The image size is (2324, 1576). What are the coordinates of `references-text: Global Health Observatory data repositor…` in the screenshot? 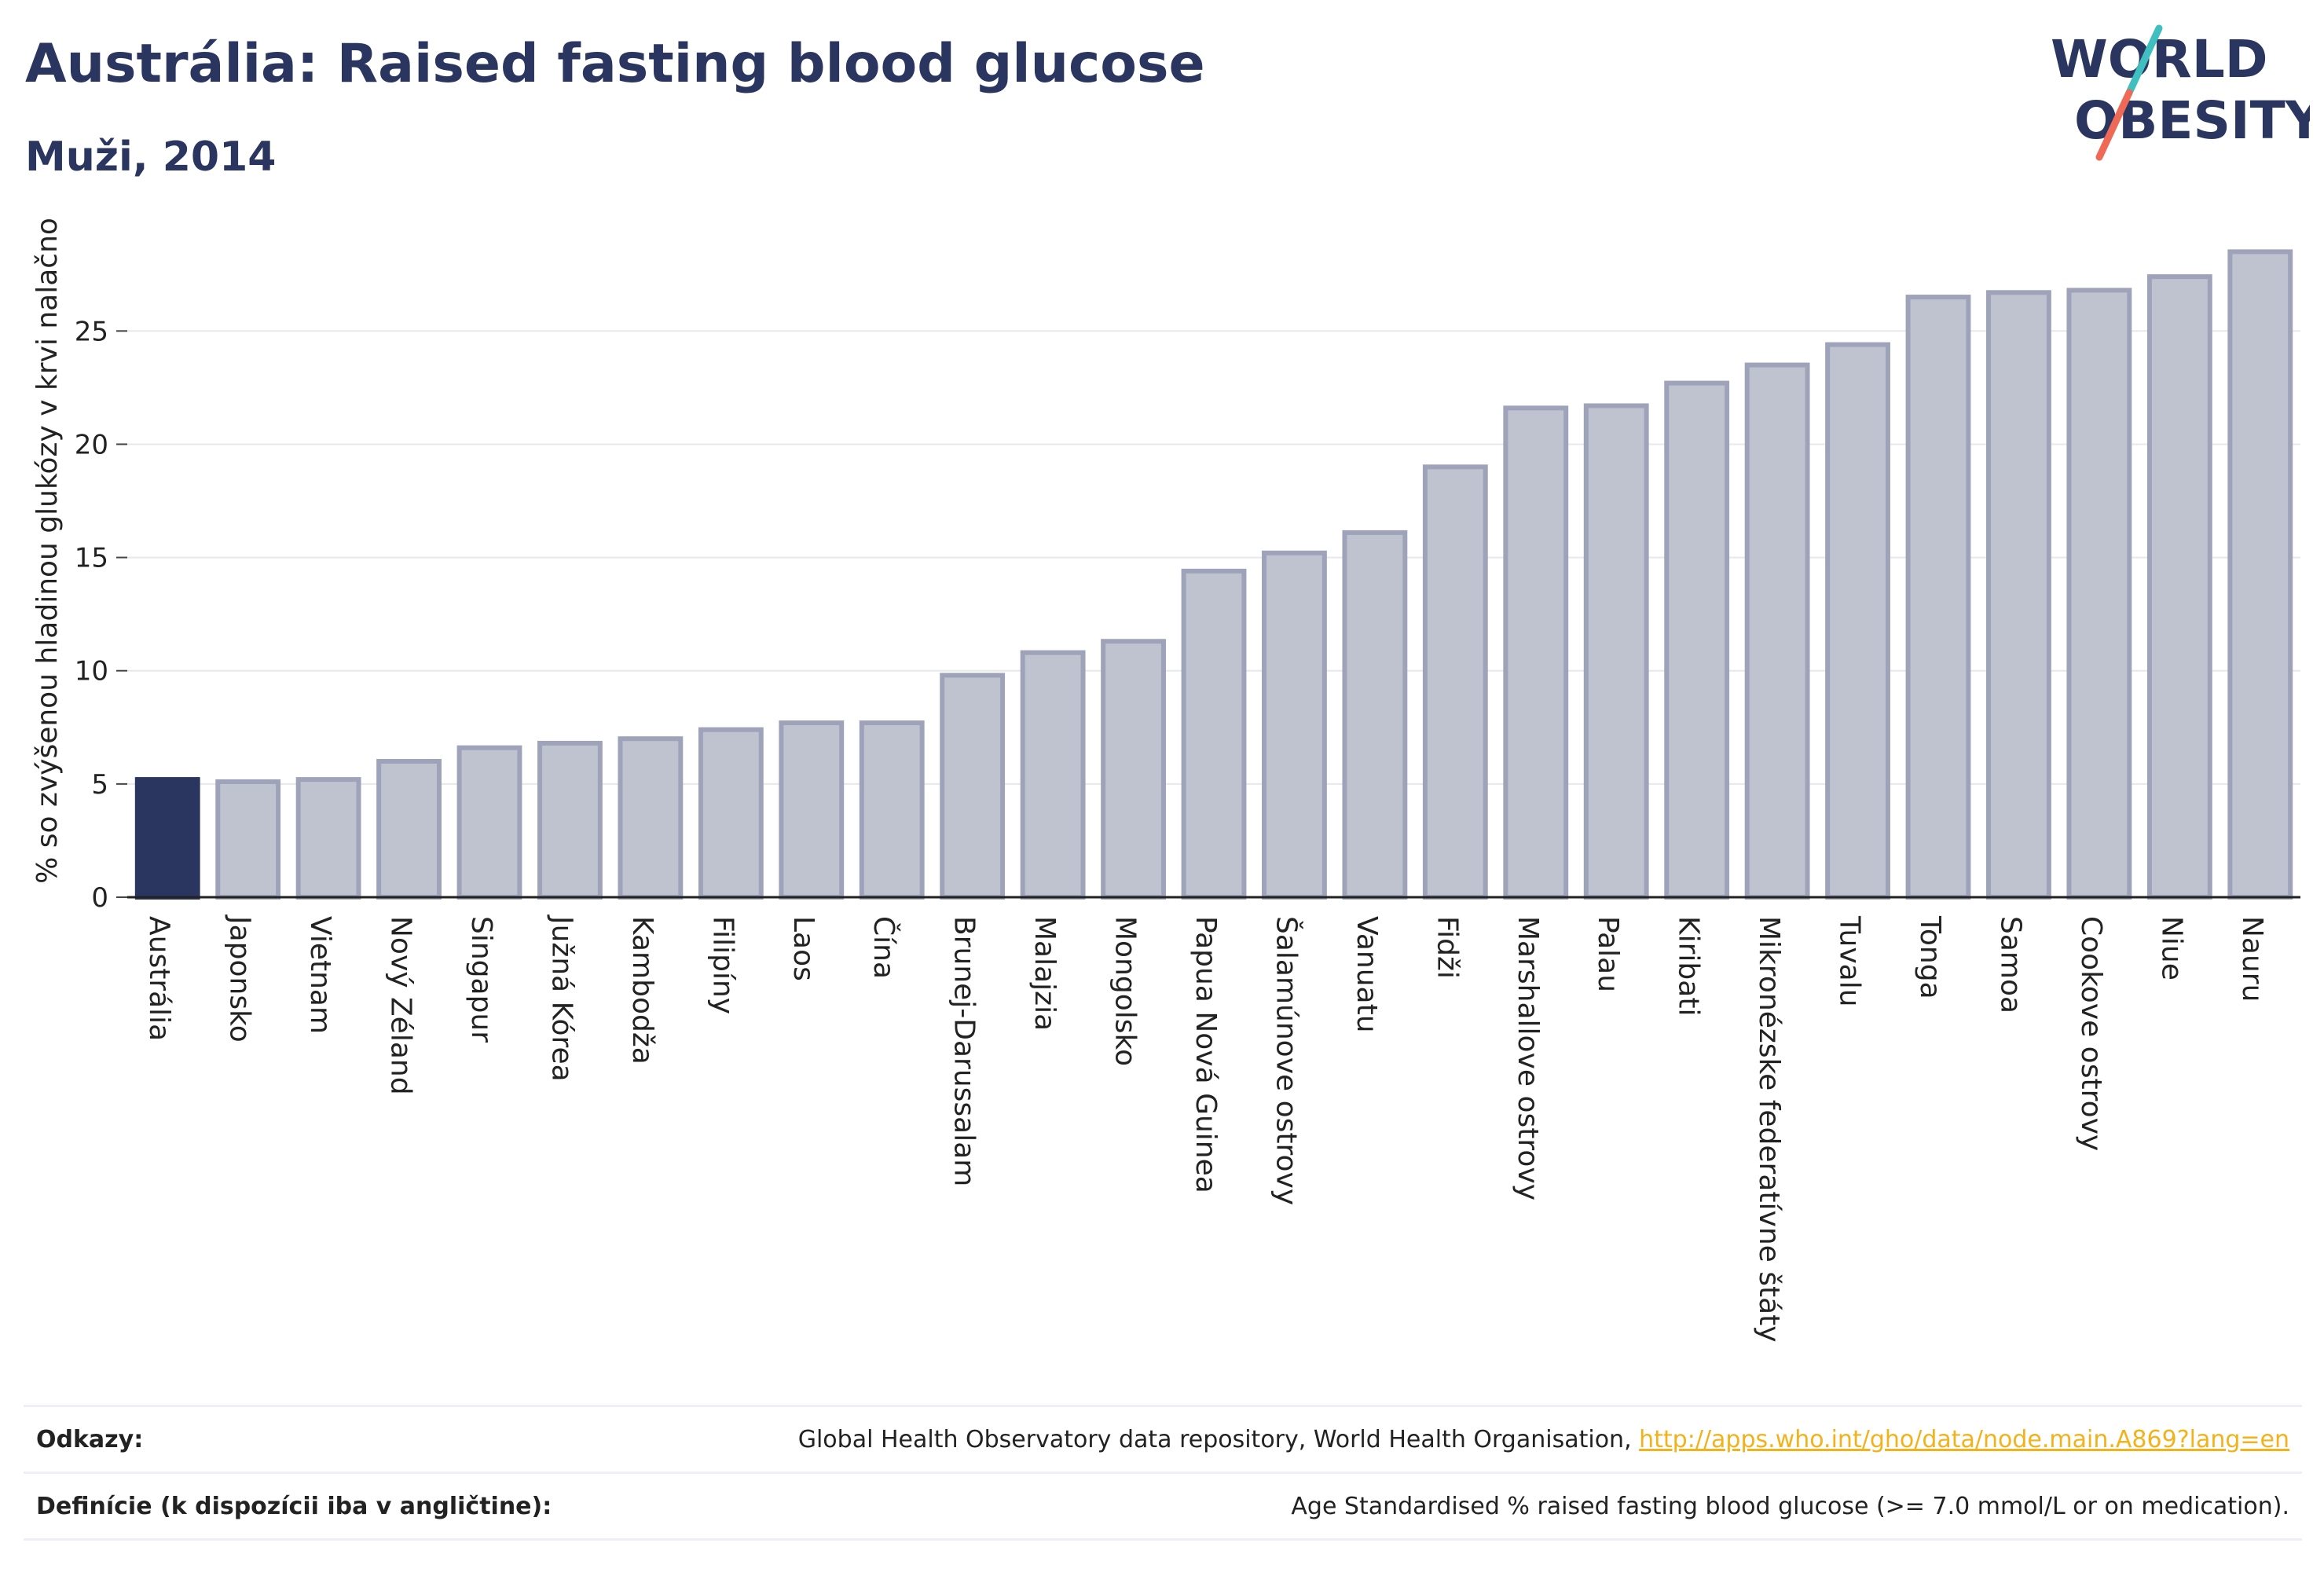 It's located at (1218, 1439).